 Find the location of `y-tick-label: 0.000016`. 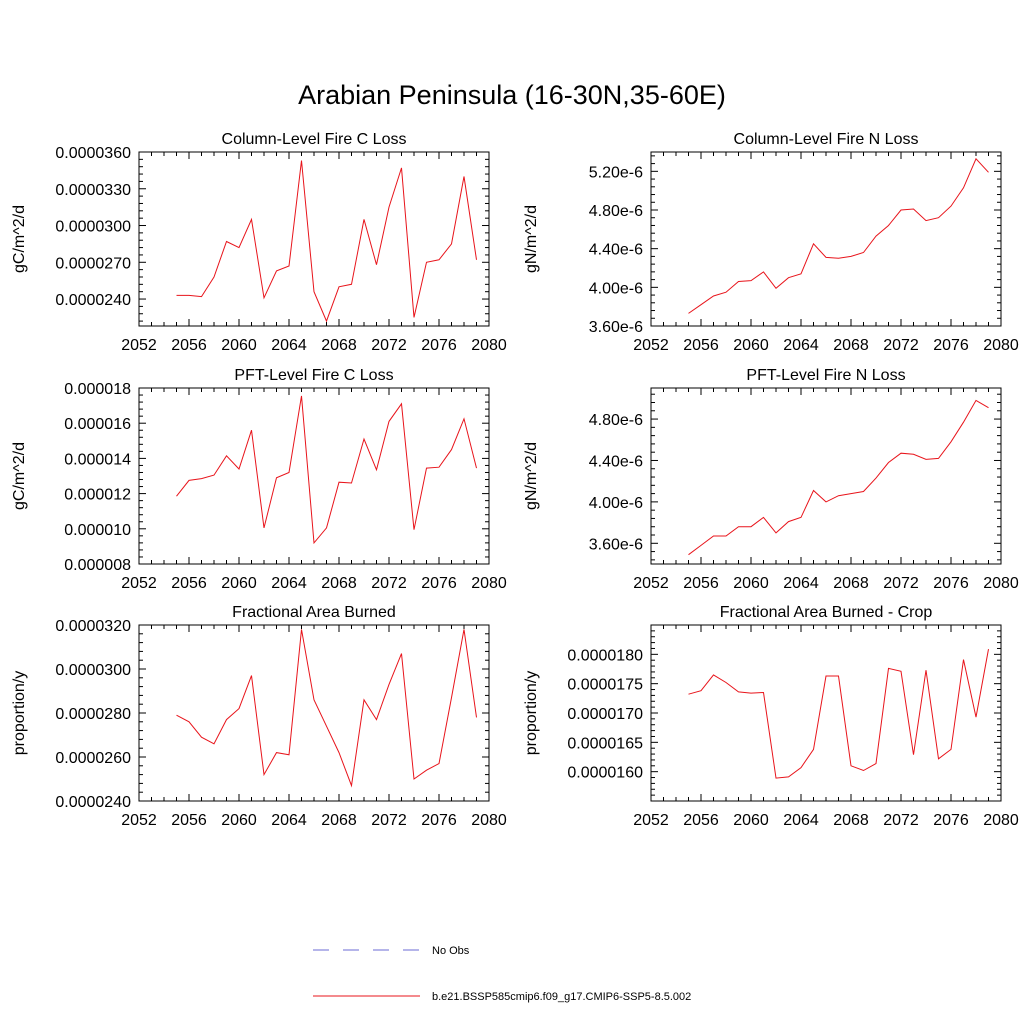

y-tick-label: 0.000016 is located at coordinates (97, 424).